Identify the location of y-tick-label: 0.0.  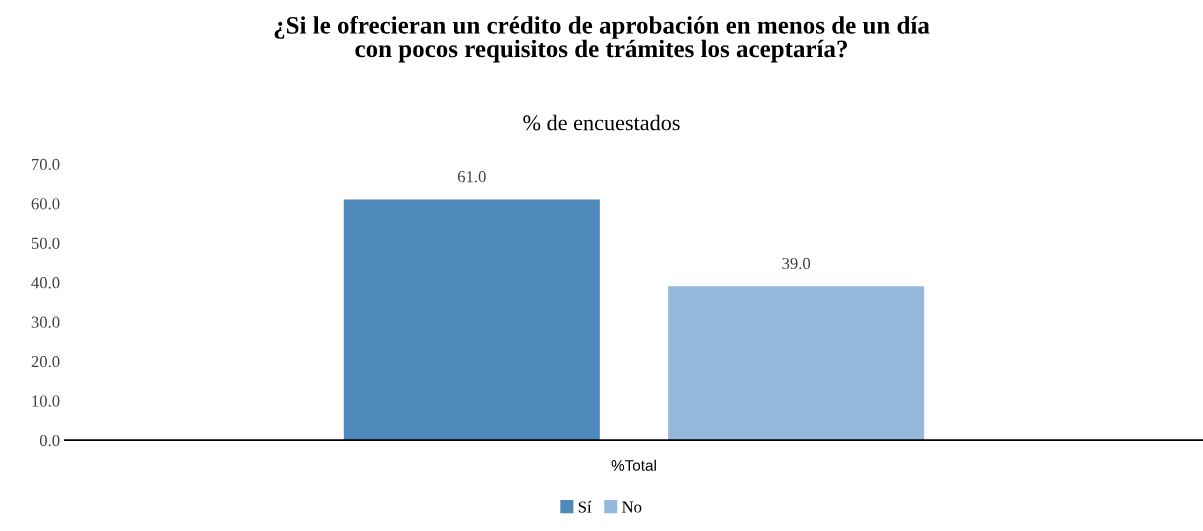
(49, 440).